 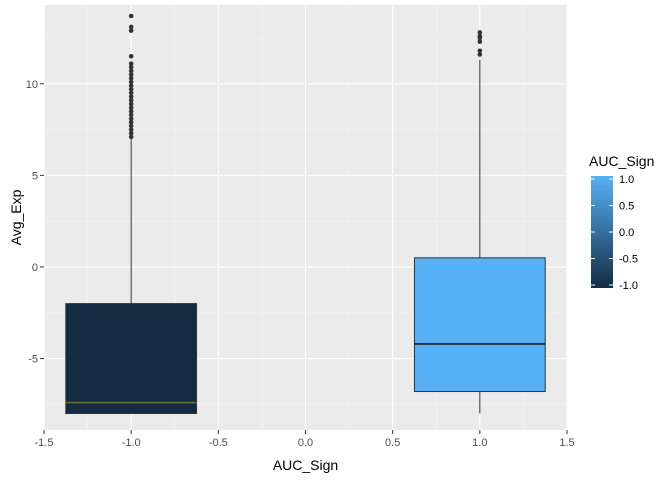 I want to click on legend-ticks: -1.0 -0.5 0.0 0.5 1.0, so click(x=614, y=233).